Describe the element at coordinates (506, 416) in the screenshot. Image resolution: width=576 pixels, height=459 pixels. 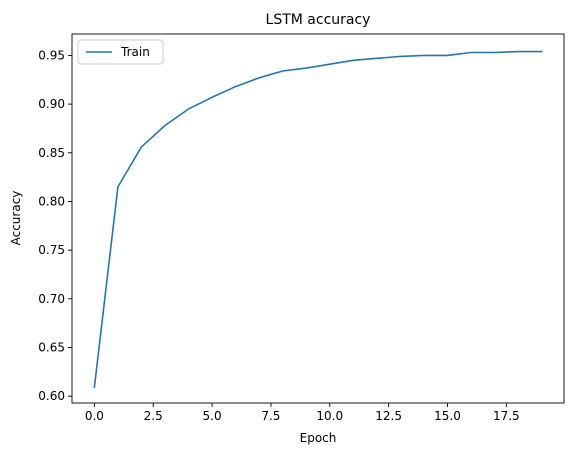
I see `x-tick-label: 17.5` at that location.